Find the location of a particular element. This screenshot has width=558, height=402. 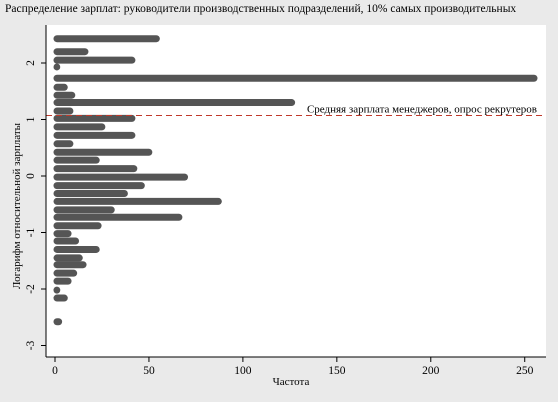

x-tick-label-1: 50 is located at coordinates (149, 371).